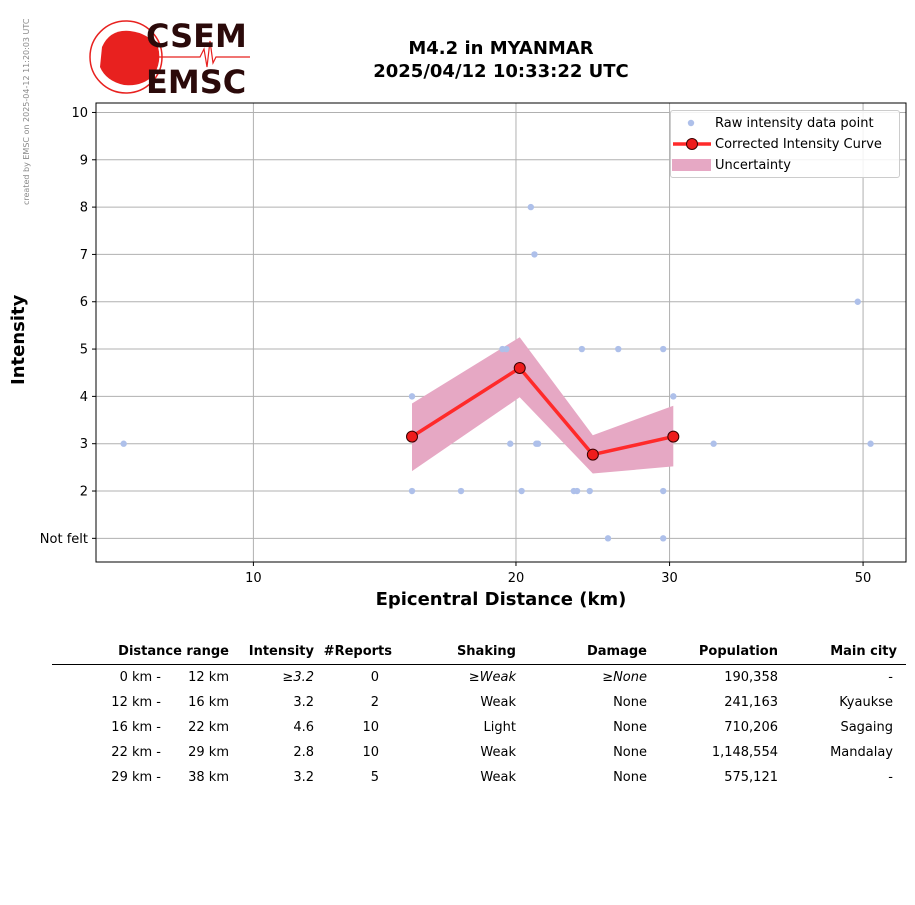  I want to click on y-tick-label: 2, so click(84, 492).